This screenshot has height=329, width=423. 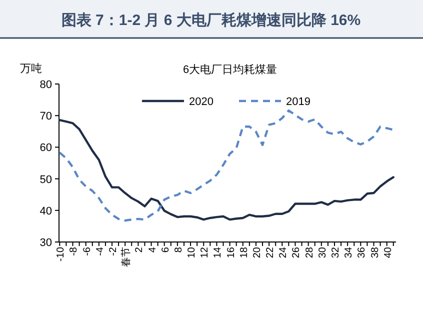 I want to click on x-tick-label: 12, so click(x=205, y=252).